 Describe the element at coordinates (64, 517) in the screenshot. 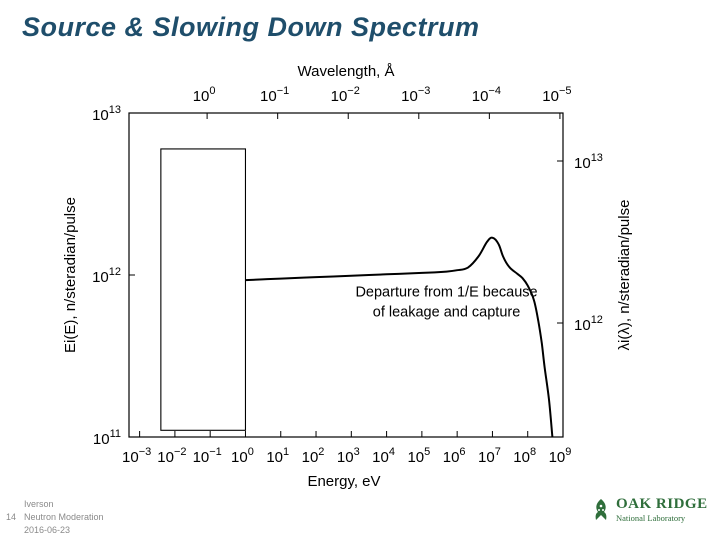

I see `footer-subject: Neutron Moderation` at that location.